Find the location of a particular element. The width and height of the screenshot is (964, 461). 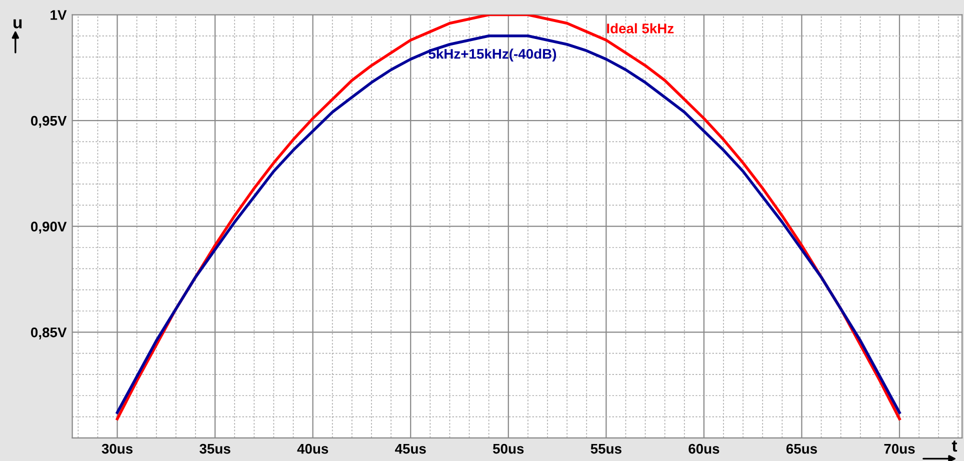

x-tick-label: 50us is located at coordinates (508, 449).